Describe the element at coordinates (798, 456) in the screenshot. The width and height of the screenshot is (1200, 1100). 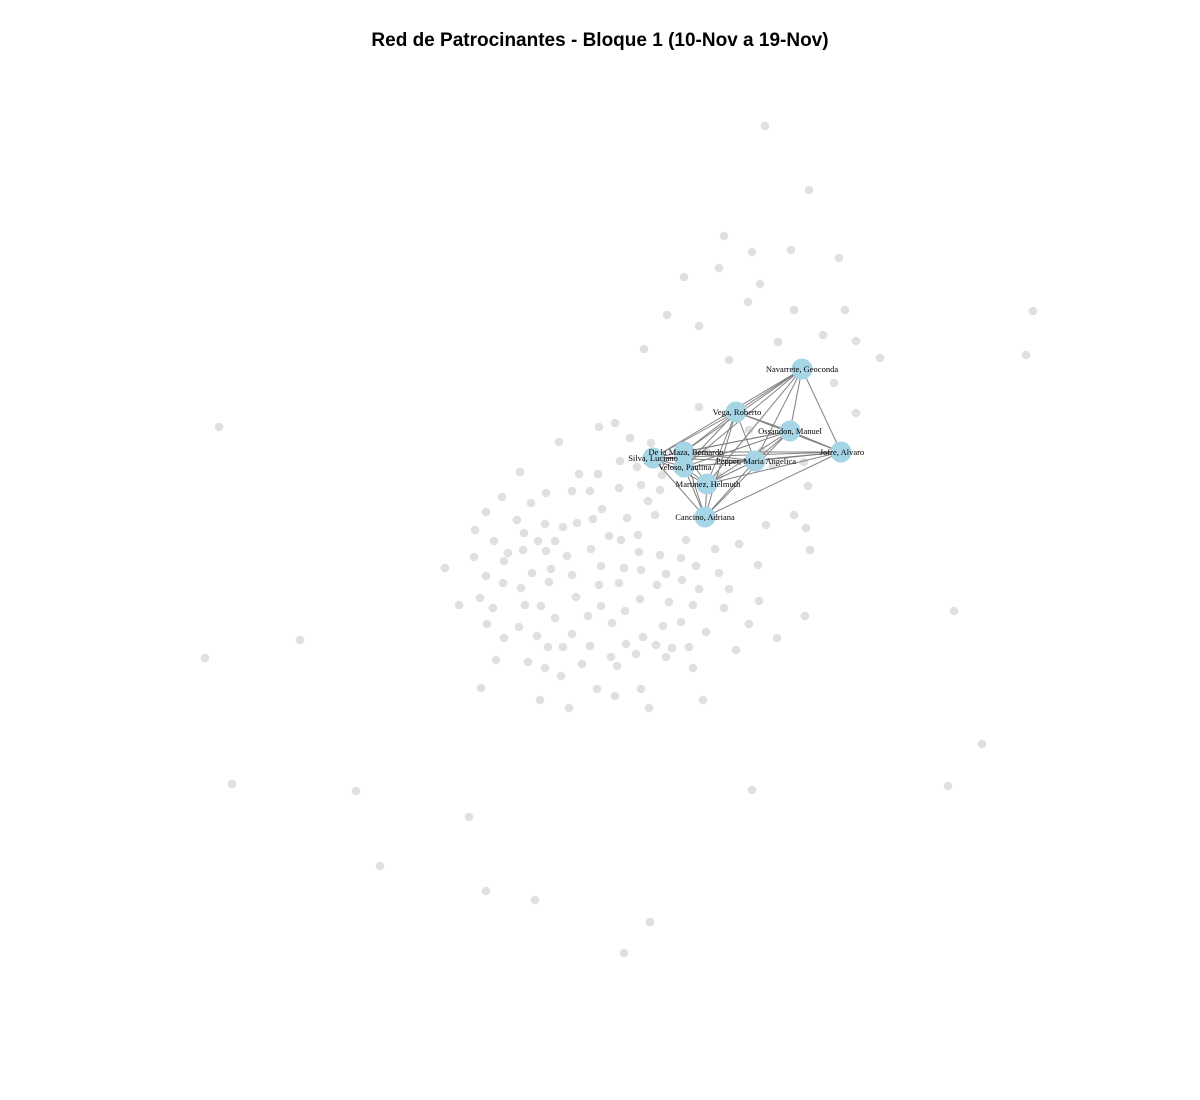
I see `edge-pepper-jofre` at that location.